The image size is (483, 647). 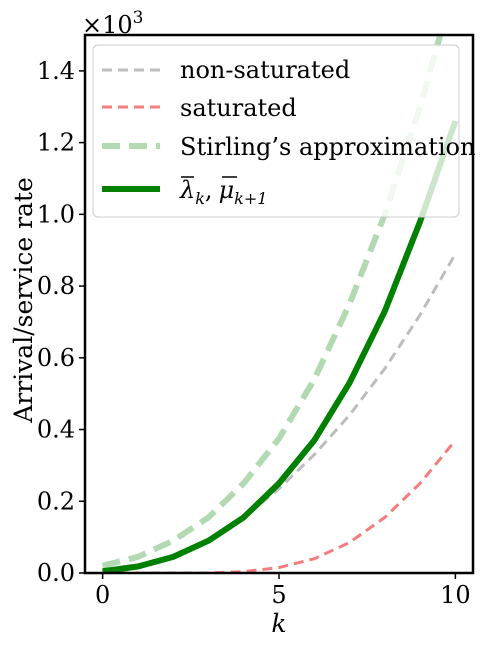 What do you see at coordinates (265, 70) in the screenshot?
I see `legend-label-non-saturated: non-saturated` at bounding box center [265, 70].